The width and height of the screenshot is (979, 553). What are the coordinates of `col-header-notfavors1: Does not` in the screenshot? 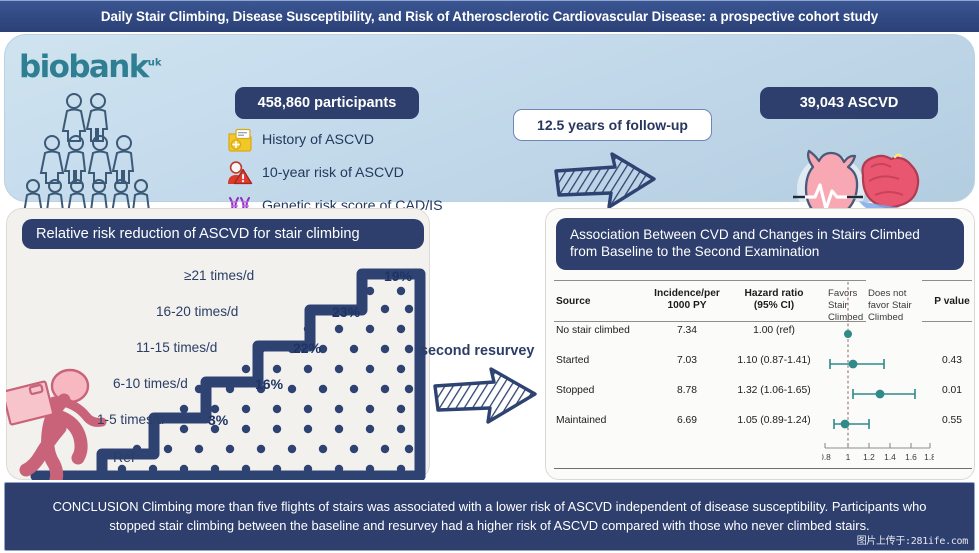 It's located at (887, 293).